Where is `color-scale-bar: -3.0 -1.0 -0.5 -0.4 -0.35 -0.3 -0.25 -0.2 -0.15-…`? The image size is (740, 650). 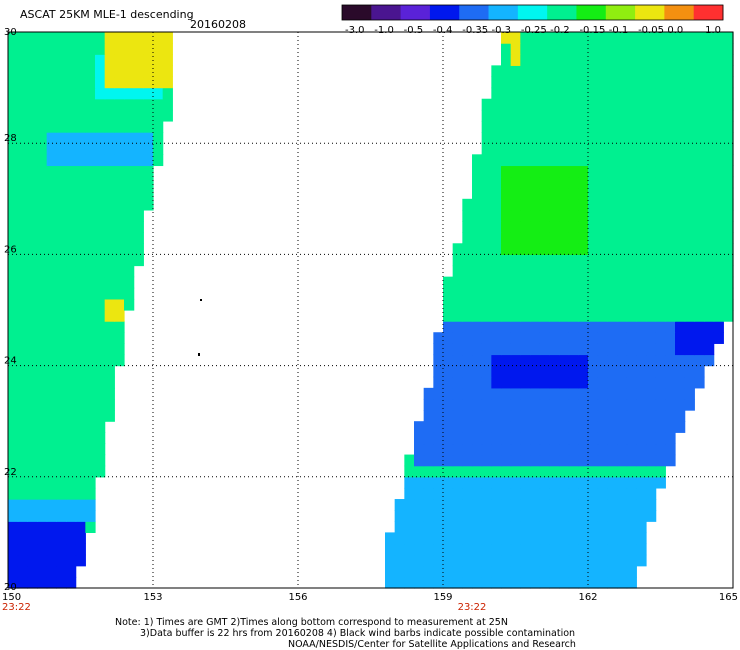
color-scale-bar: -3.0 -1.0 -0.5 -0.4 -0.35 -0.3 -0.25 -0.2 -0.15-… is located at coordinates (532, 20).